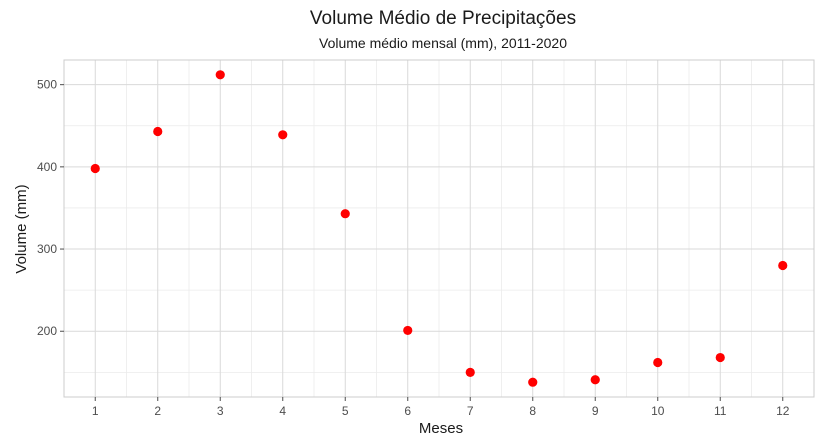 The image size is (815, 444). Describe the element at coordinates (470, 411) in the screenshot. I see `x-tick-label: 7` at that location.